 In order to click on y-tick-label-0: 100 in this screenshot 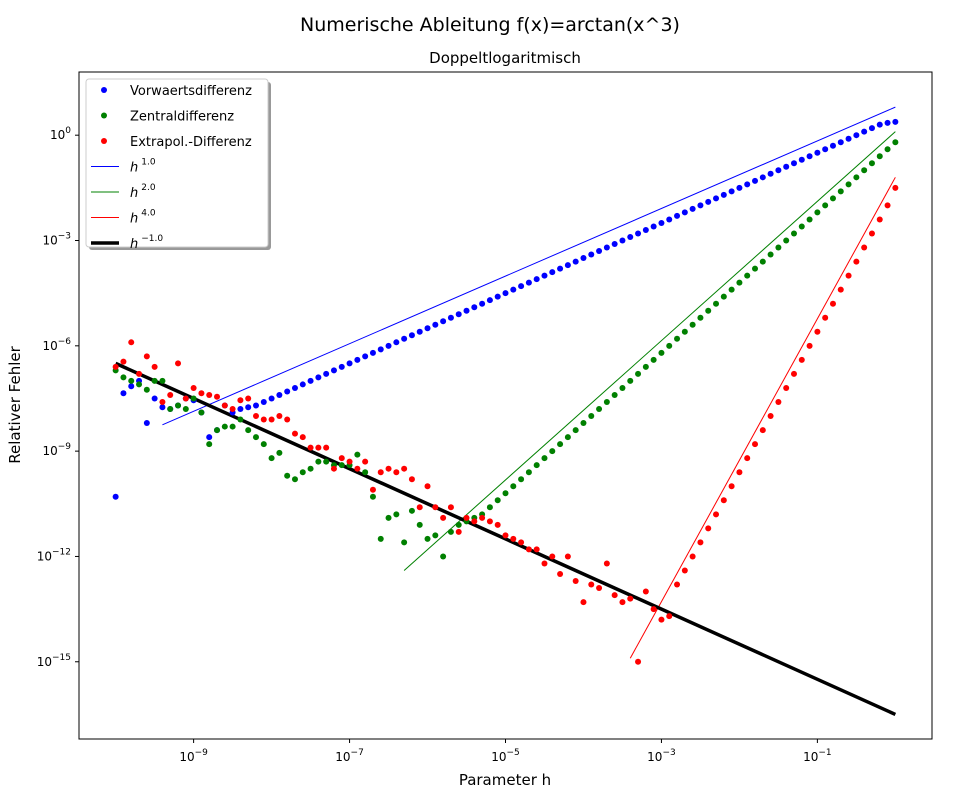, I will do `click(60, 134)`.